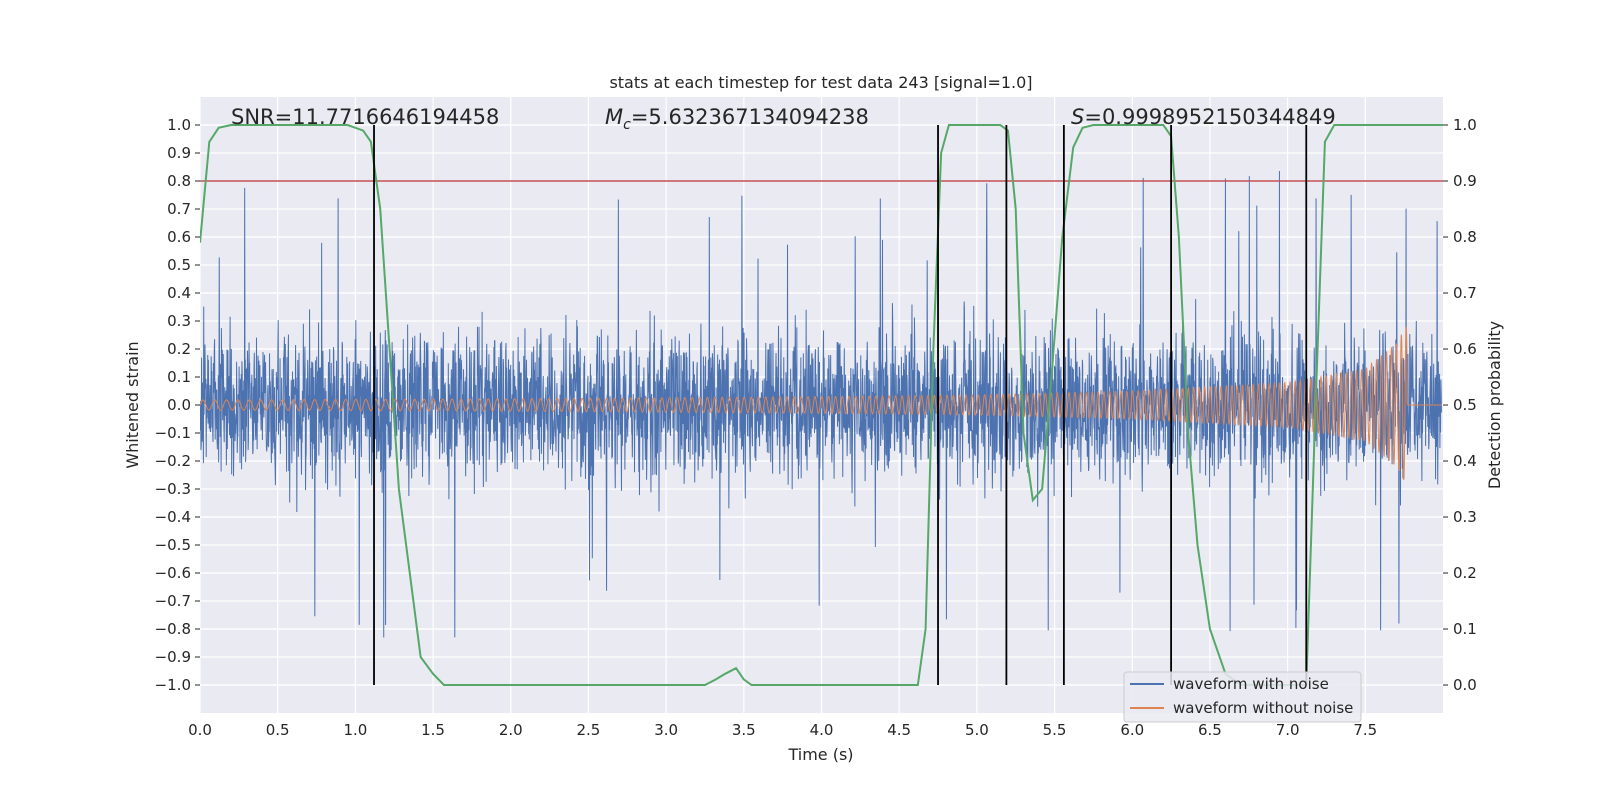 This screenshot has width=1600, height=800. What do you see at coordinates (1288, 730) in the screenshot?
I see `x-tick-label: 7.0` at bounding box center [1288, 730].